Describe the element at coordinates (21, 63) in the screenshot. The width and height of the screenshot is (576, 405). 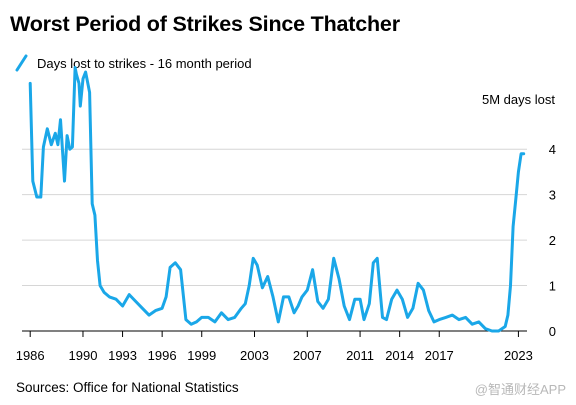
I see `legend-swatch-icon` at that location.